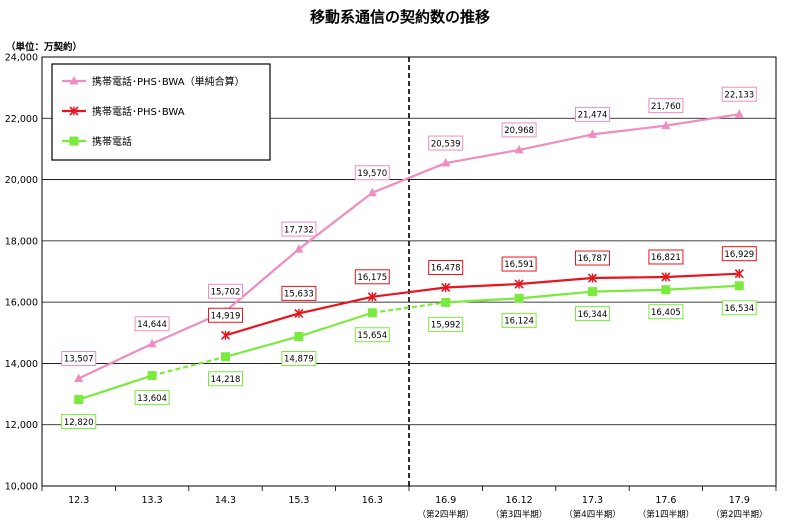  What do you see at coordinates (665, 500) in the screenshot?
I see `x-tick-label: 17.6` at bounding box center [665, 500].